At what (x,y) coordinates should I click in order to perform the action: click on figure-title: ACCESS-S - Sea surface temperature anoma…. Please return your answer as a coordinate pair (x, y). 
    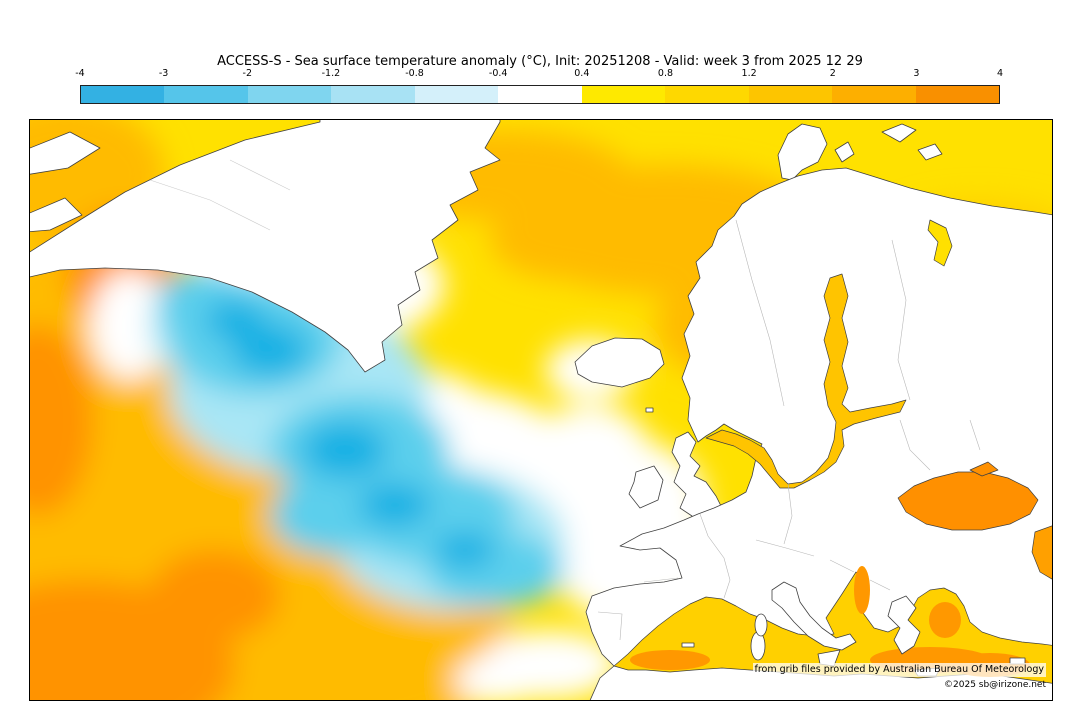
    Looking at the image, I should click on (540, 61).